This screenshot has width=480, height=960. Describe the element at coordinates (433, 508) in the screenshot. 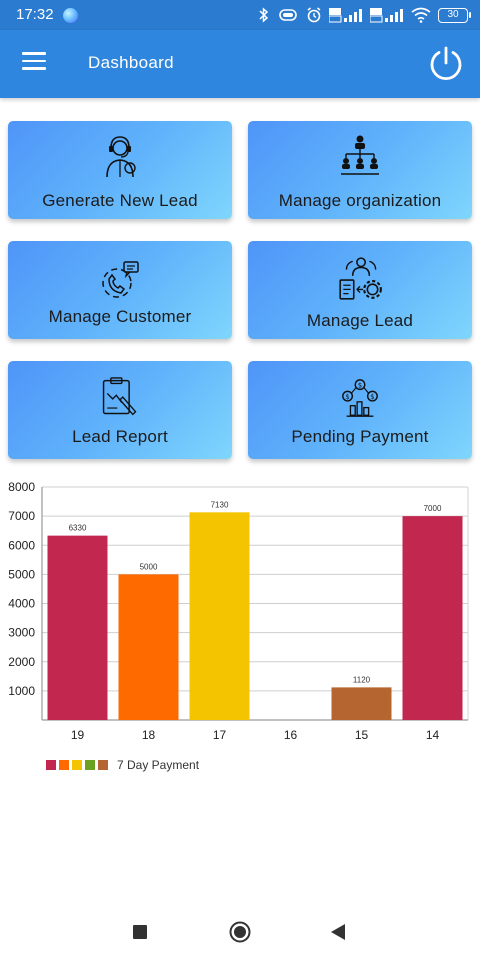

I see `bar-data-label: 7000` at that location.